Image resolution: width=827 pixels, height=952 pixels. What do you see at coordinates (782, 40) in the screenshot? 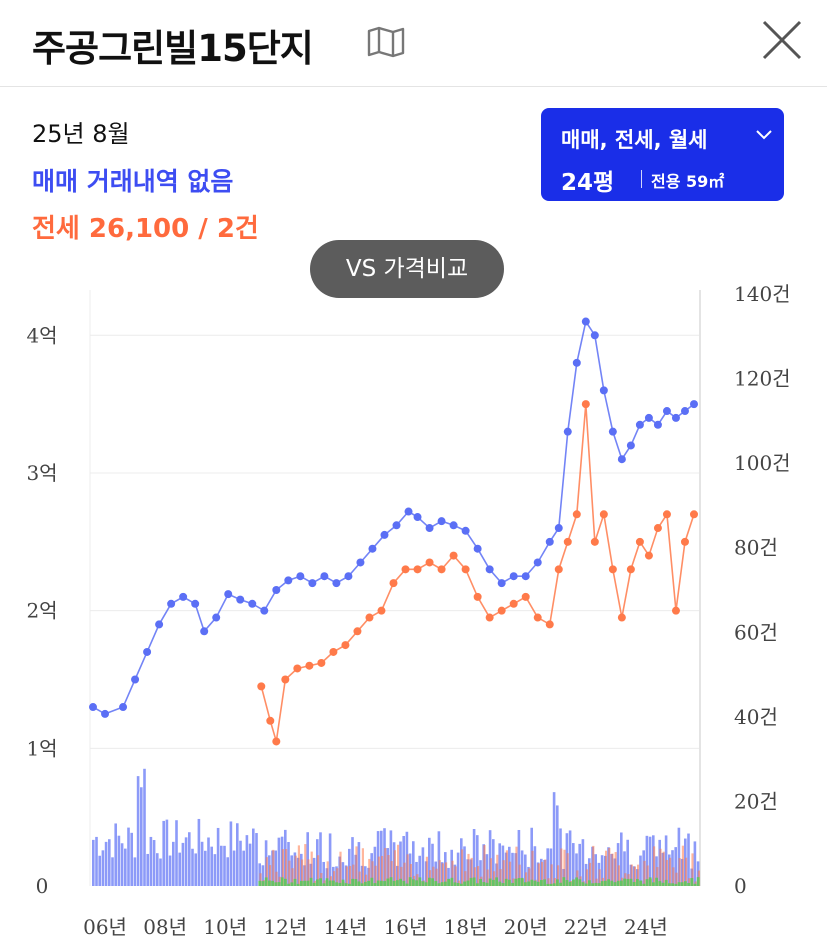
I see `close-icon` at bounding box center [782, 40].